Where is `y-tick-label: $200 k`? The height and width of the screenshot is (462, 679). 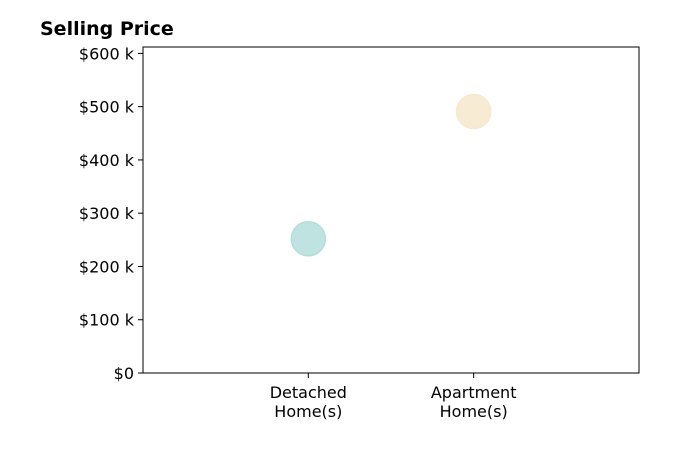 y-tick-label: $200 k is located at coordinates (107, 266).